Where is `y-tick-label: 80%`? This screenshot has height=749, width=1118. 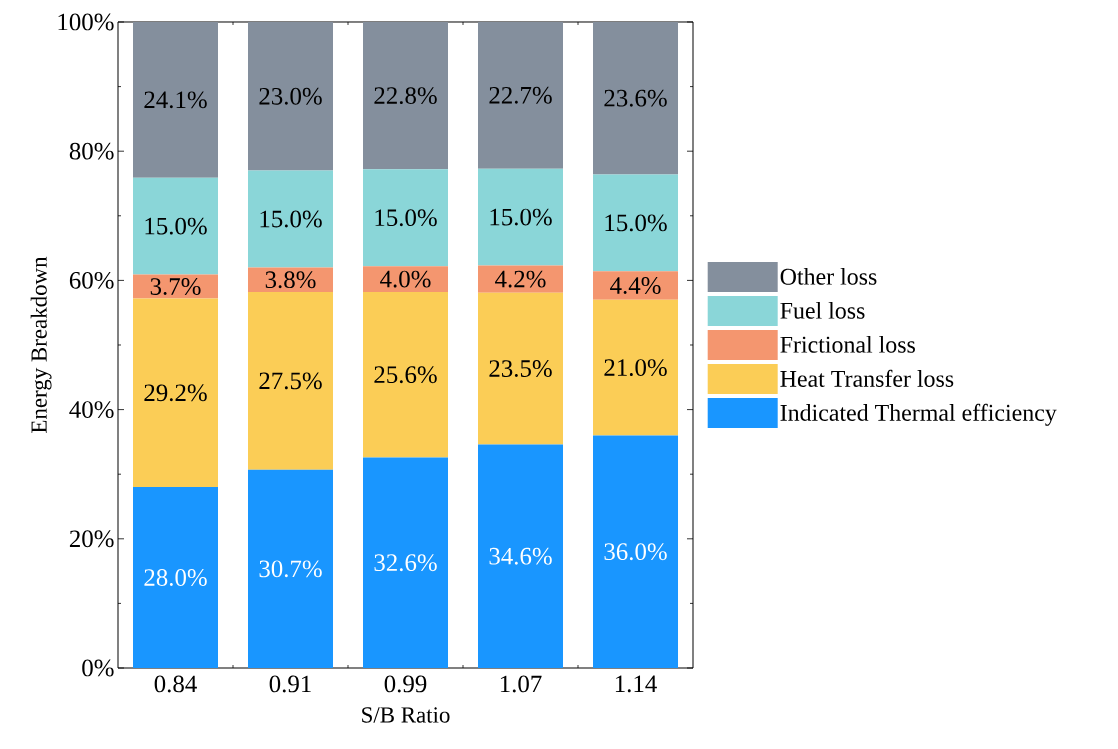 y-tick-label: 80% is located at coordinates (91, 151).